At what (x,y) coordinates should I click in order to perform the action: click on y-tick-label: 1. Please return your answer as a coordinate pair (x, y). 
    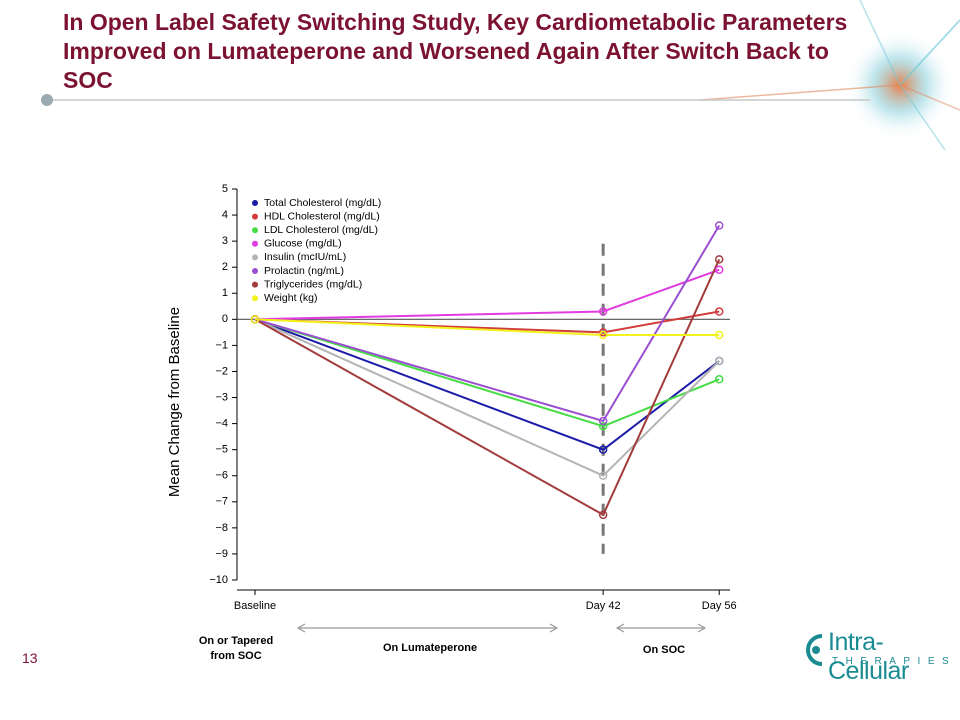
    Looking at the image, I should click on (225, 293).